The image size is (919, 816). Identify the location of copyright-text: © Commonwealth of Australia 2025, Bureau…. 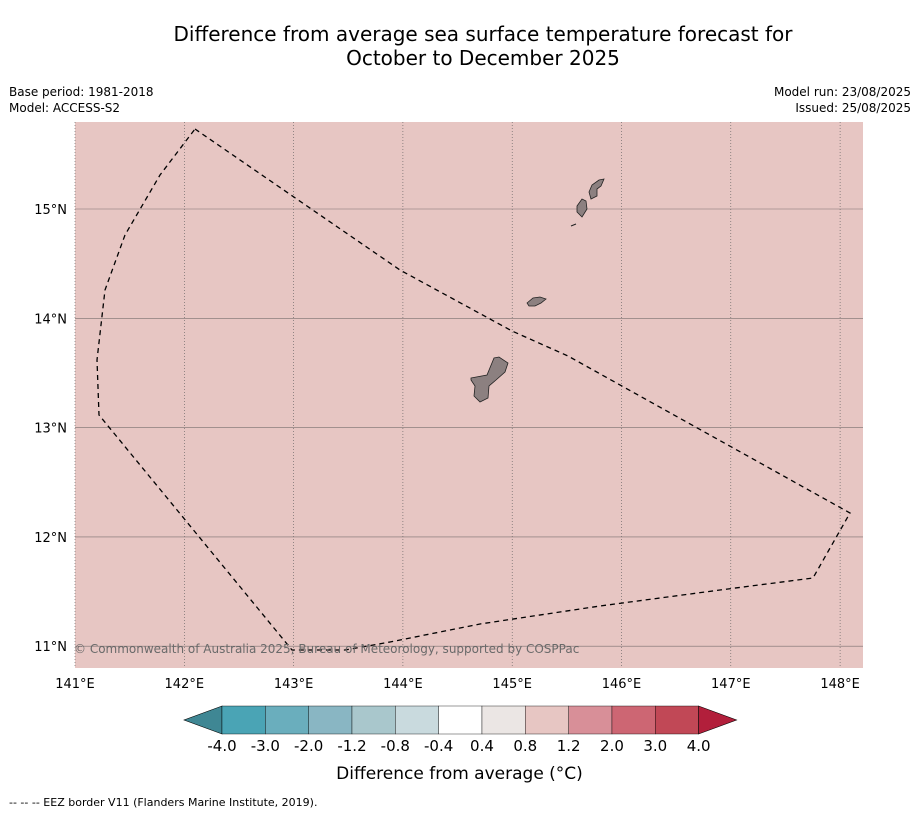
(326, 649).